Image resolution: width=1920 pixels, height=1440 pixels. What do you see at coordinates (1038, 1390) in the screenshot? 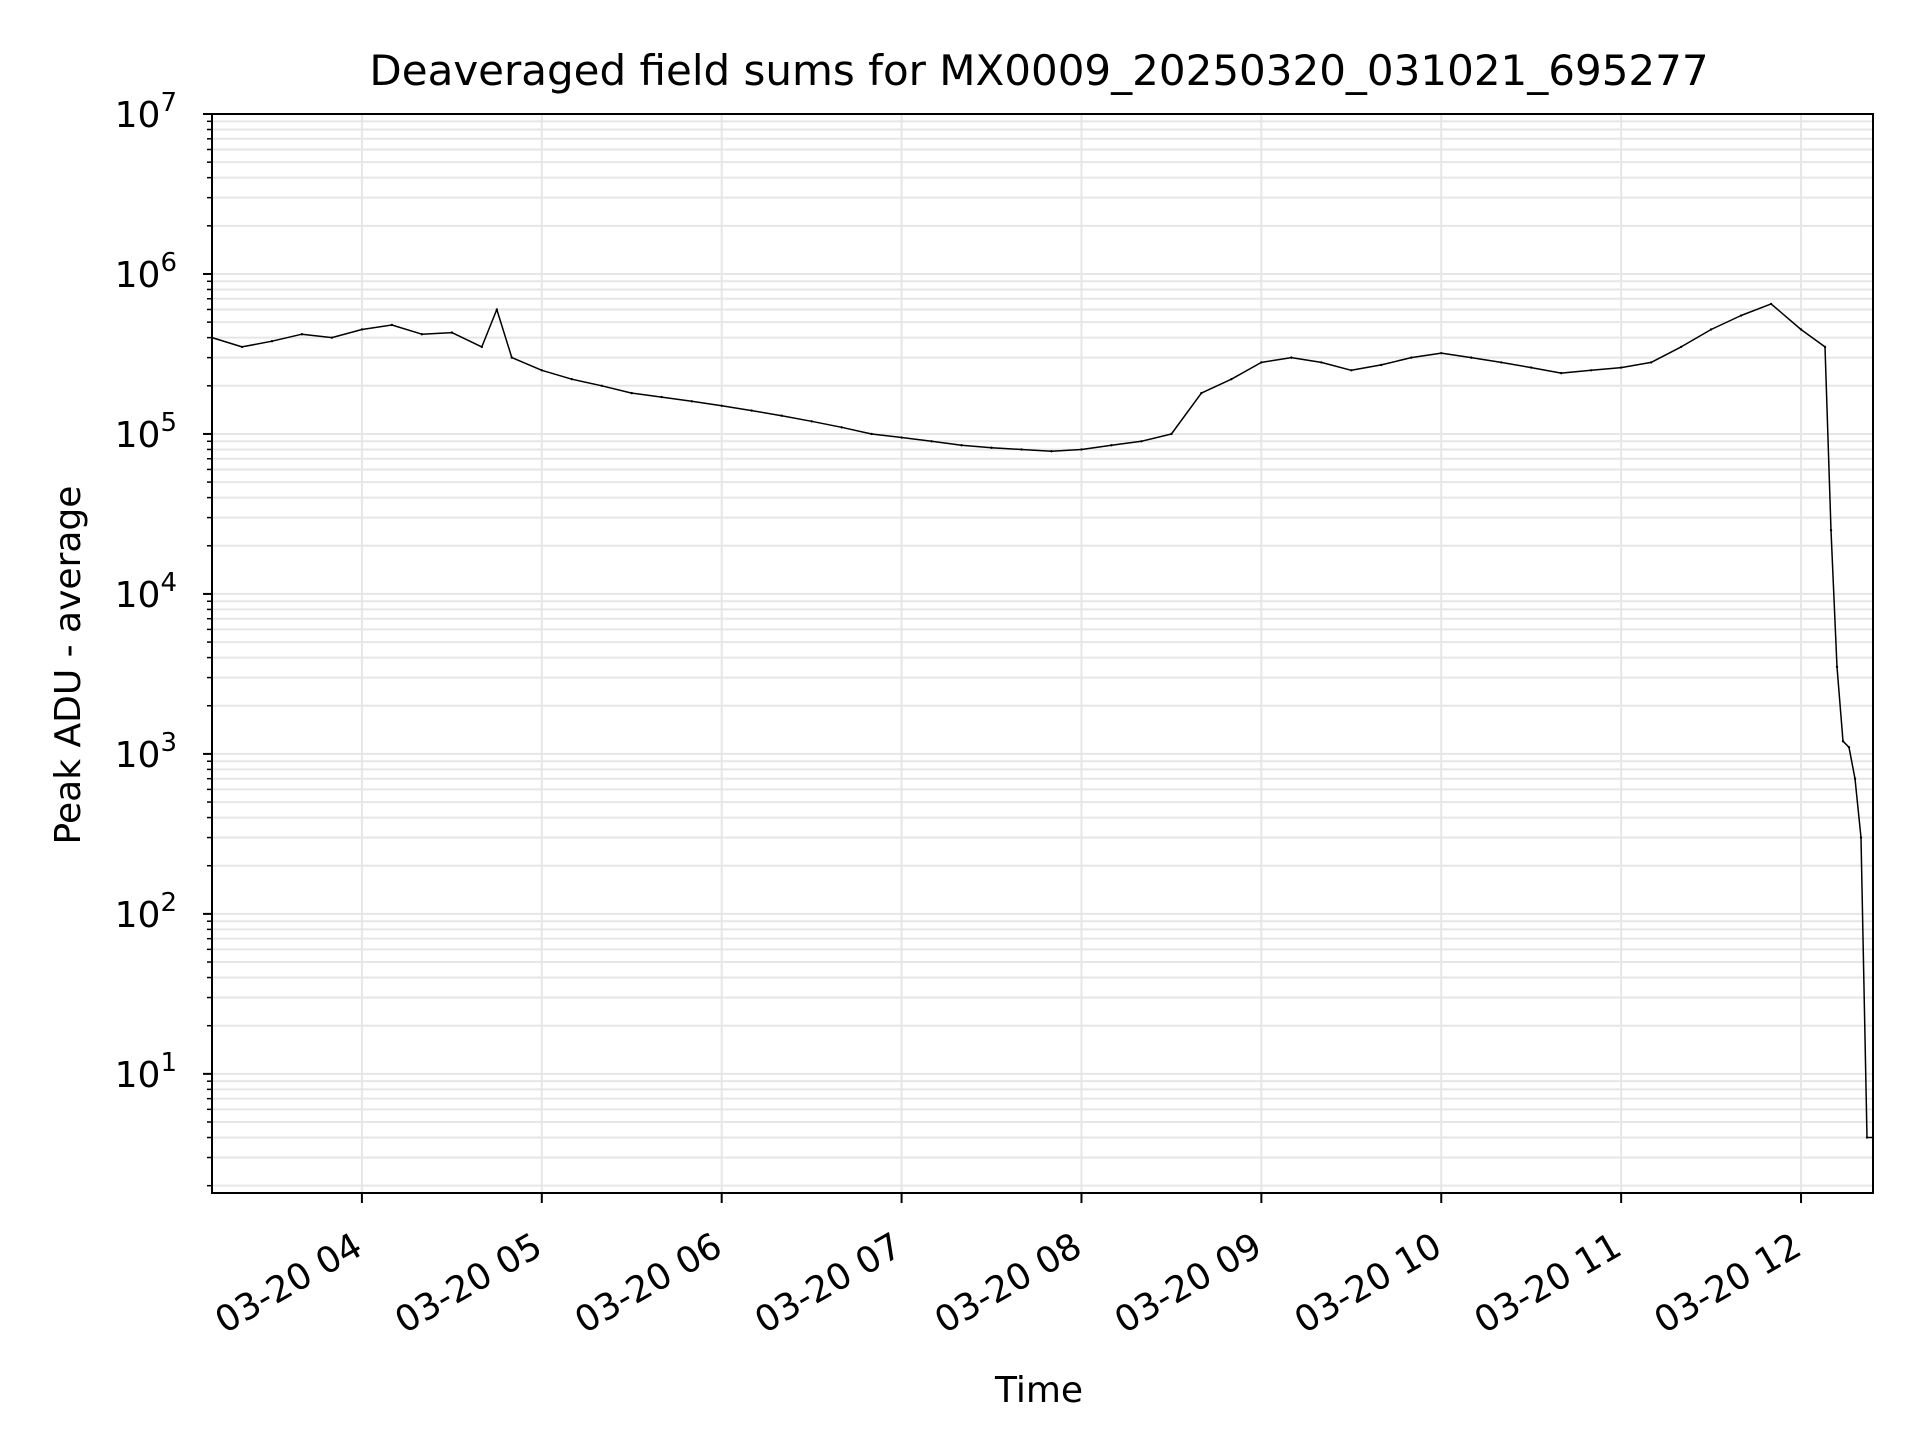
I see `x-axis-label: Time` at bounding box center [1038, 1390].